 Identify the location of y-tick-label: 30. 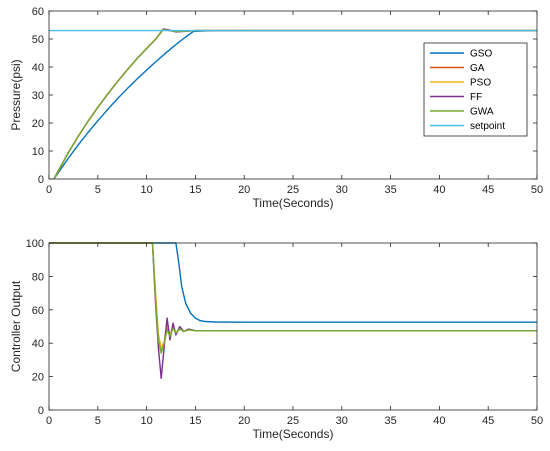
(38, 96).